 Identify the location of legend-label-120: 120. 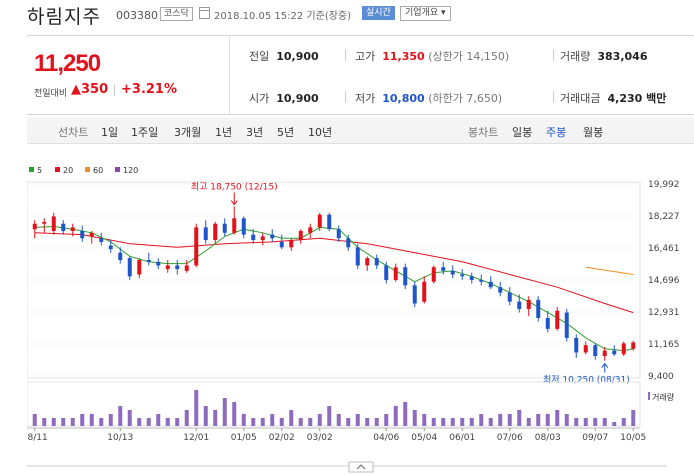
(130, 170).